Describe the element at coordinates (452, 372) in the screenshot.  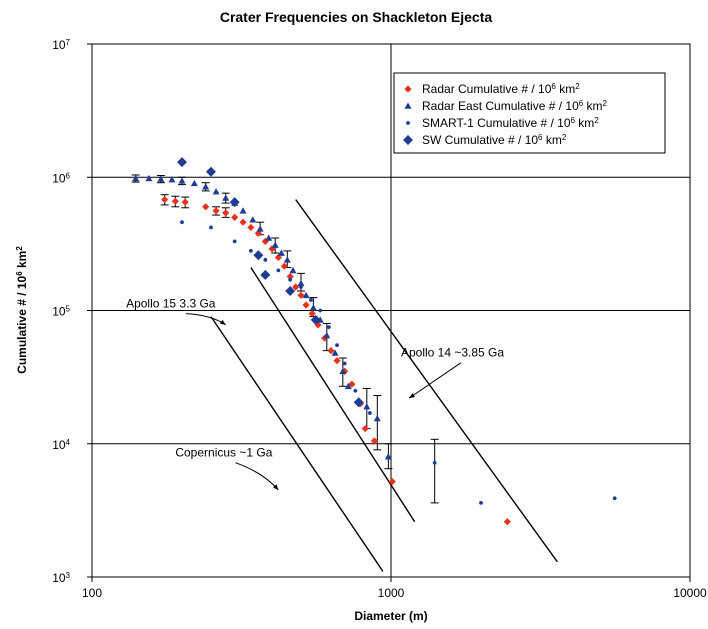
I see `annotation: Apollo 14 ~3.85 Ga` at that location.